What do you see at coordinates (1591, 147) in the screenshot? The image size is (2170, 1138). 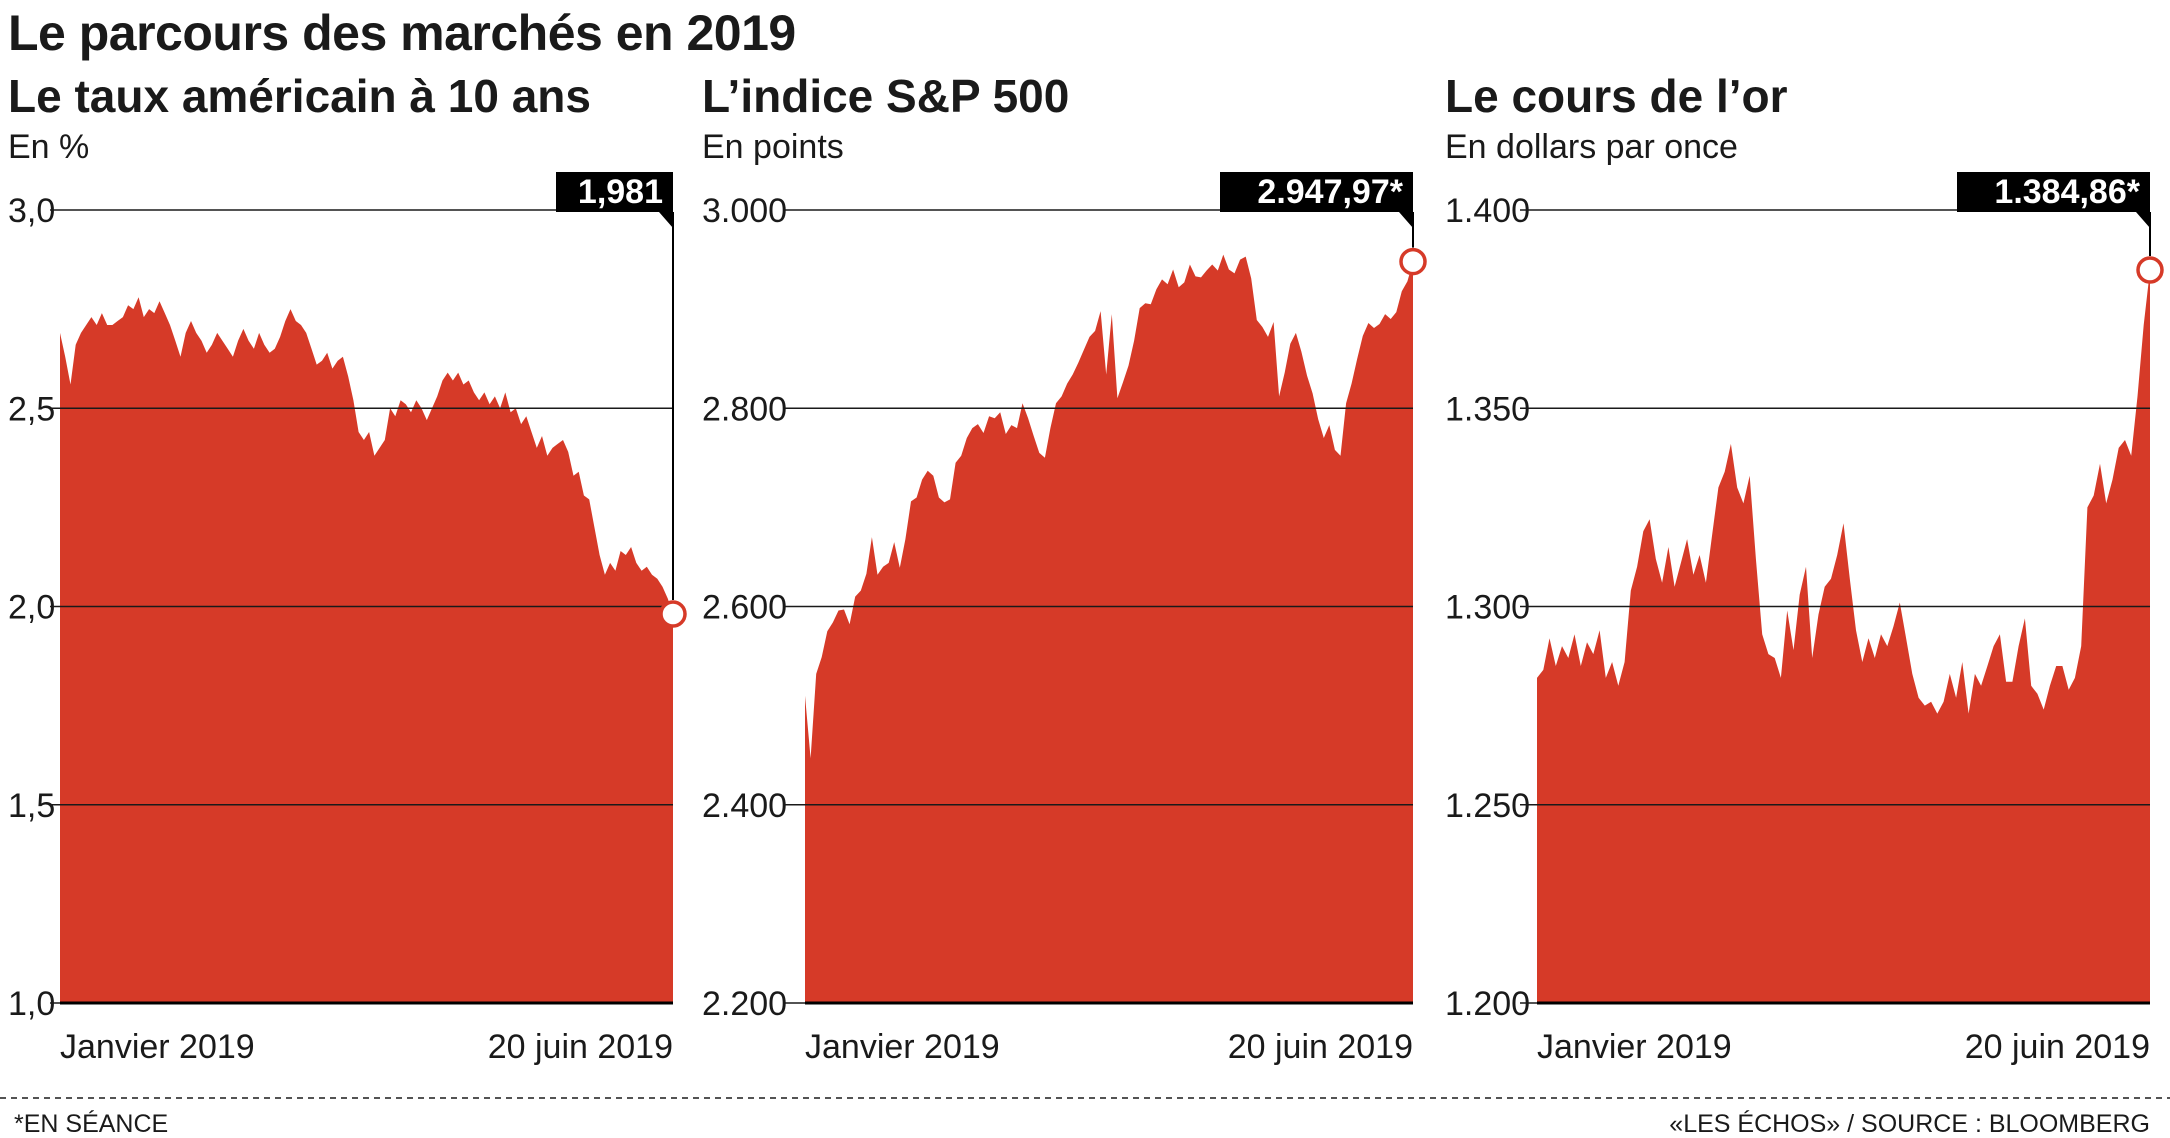 I see `panel-subtitle: En dollars par once` at bounding box center [1591, 147].